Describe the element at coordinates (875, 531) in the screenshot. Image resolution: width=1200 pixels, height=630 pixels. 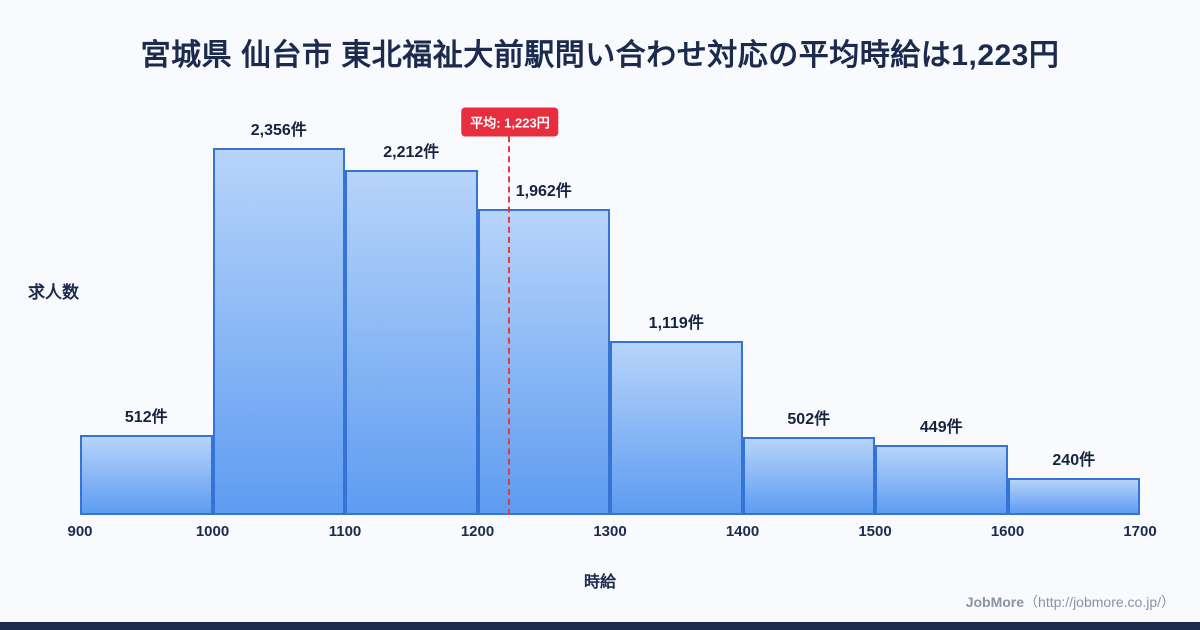
I see `x-tick-label: 1500` at that location.